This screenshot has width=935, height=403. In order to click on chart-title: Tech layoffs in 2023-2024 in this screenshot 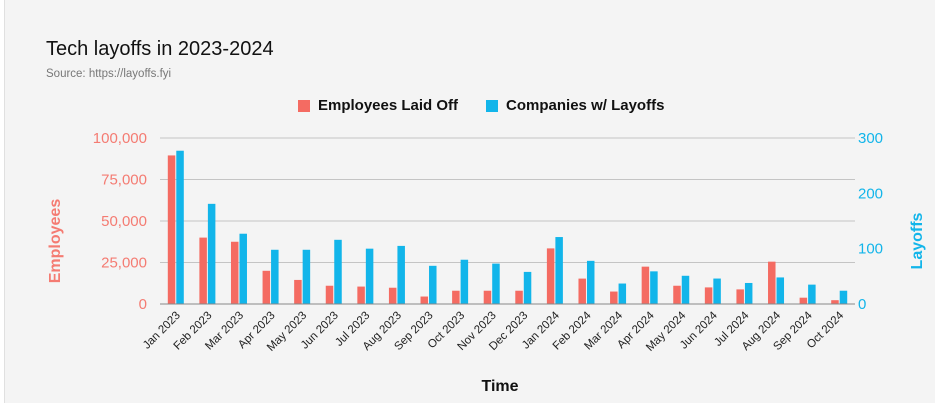, I will do `click(160, 49)`.